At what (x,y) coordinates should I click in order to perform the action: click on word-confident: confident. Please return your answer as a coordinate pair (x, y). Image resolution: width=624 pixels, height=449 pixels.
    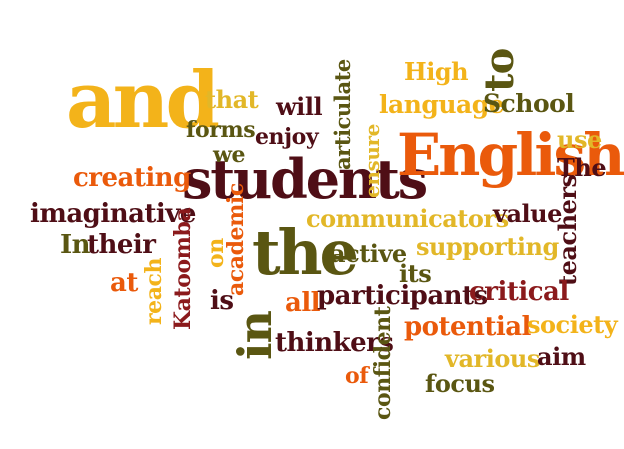
    Looking at the image, I should click on (383, 363).